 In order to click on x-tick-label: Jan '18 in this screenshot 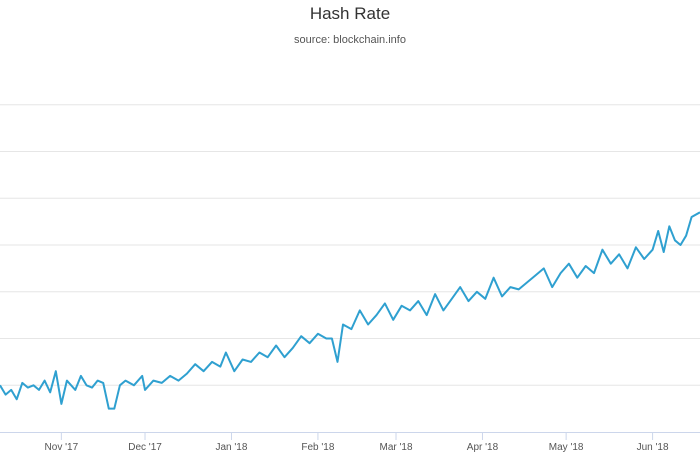, I will do `click(232, 447)`.